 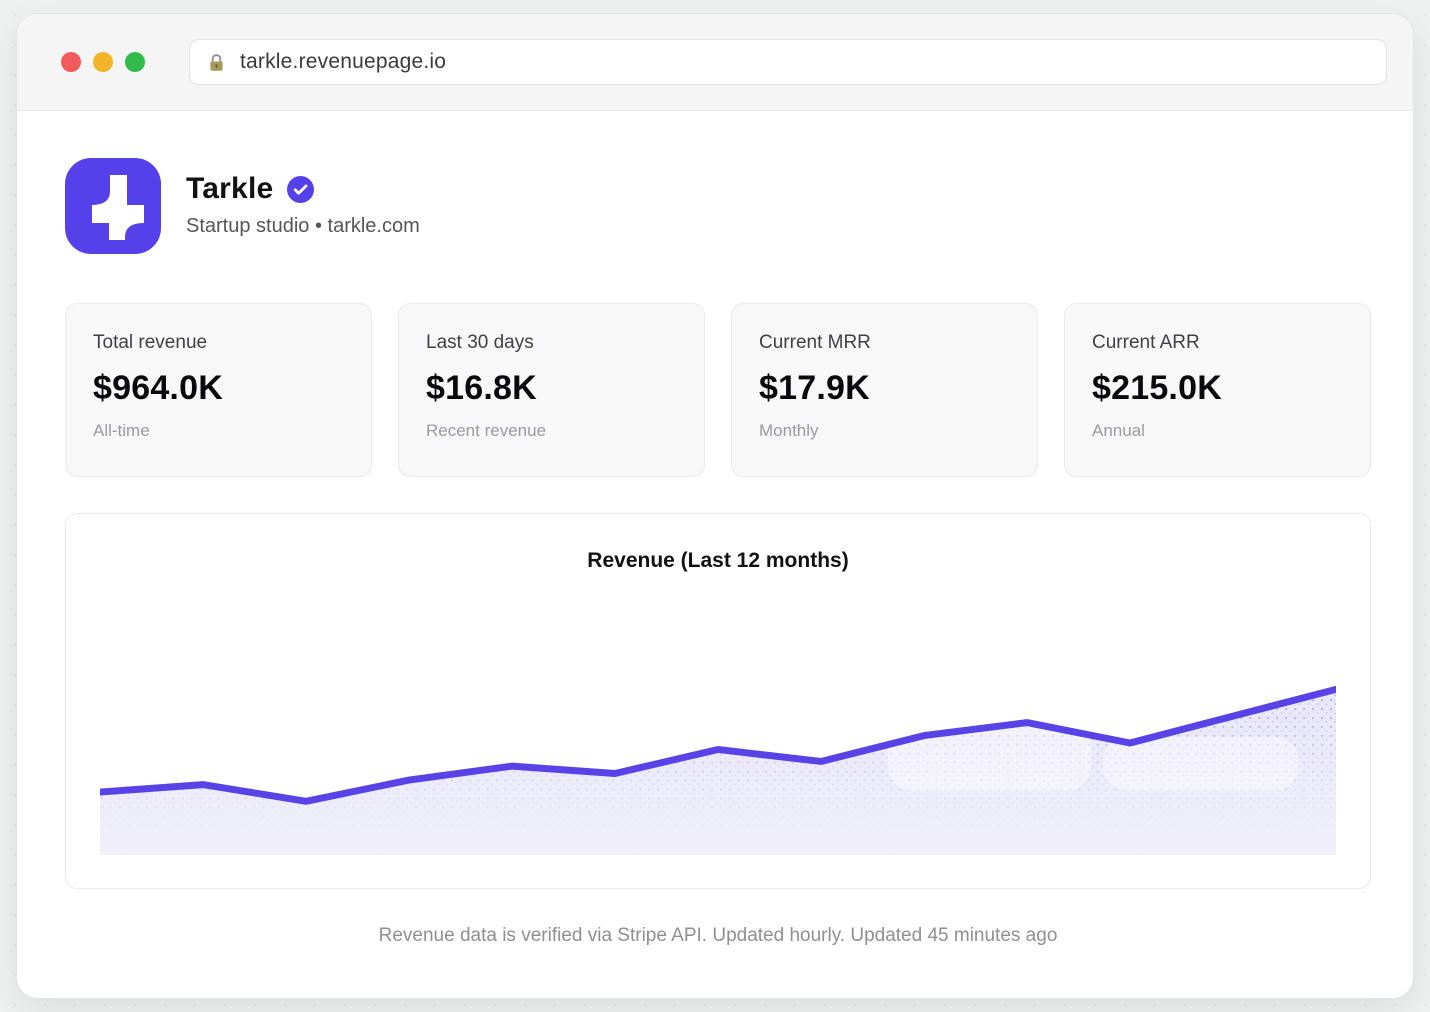 I want to click on stat-card-current-arr: Current ARR $215.0K Annual, so click(x=1217, y=390).